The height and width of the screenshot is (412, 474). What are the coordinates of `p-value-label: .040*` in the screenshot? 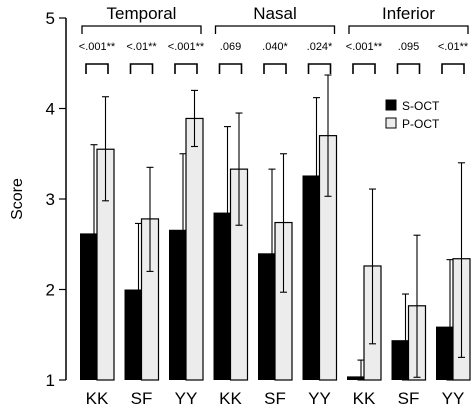 It's located at (275, 47).